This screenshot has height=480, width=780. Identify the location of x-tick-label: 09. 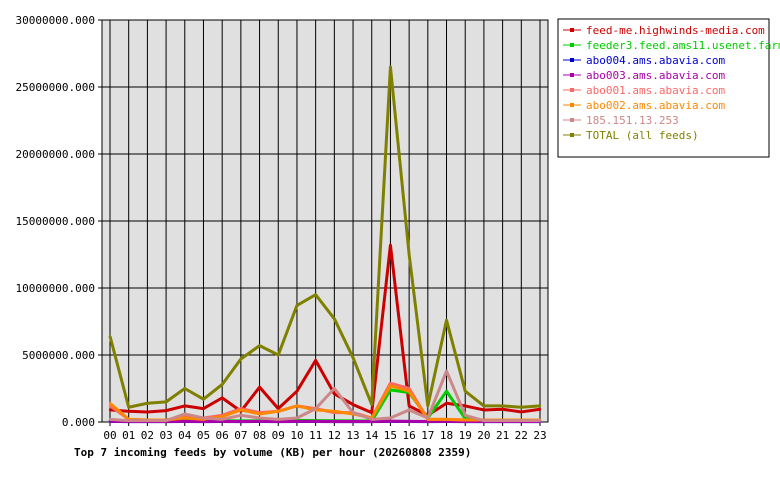
(278, 435).